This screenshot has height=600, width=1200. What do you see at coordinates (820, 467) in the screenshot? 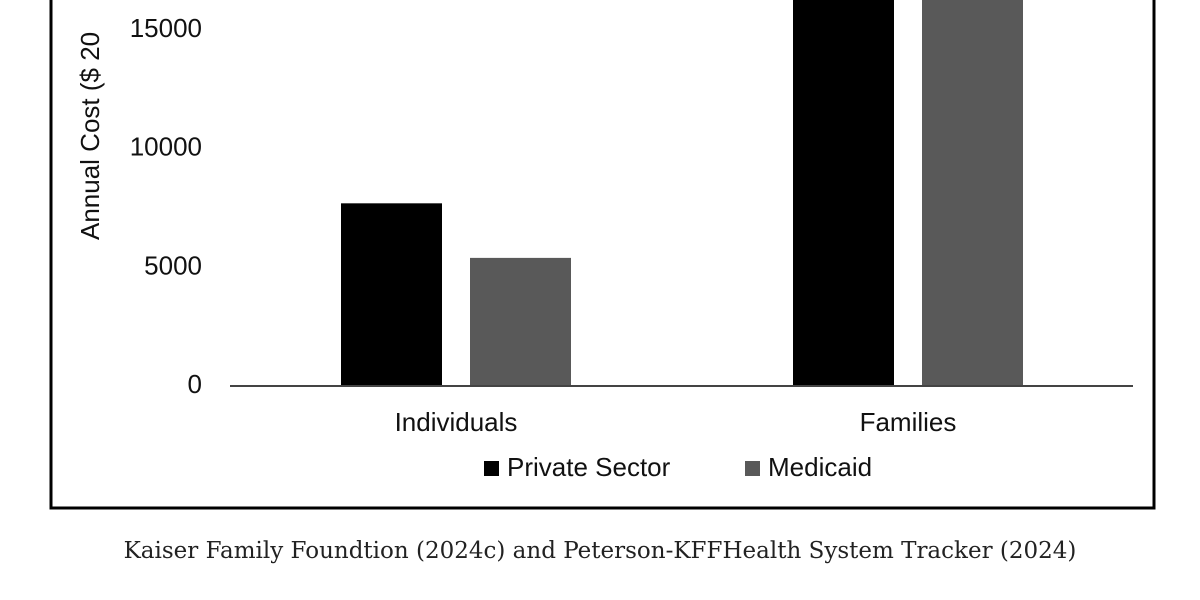
I see `legend-label: Medicaid` at bounding box center [820, 467].